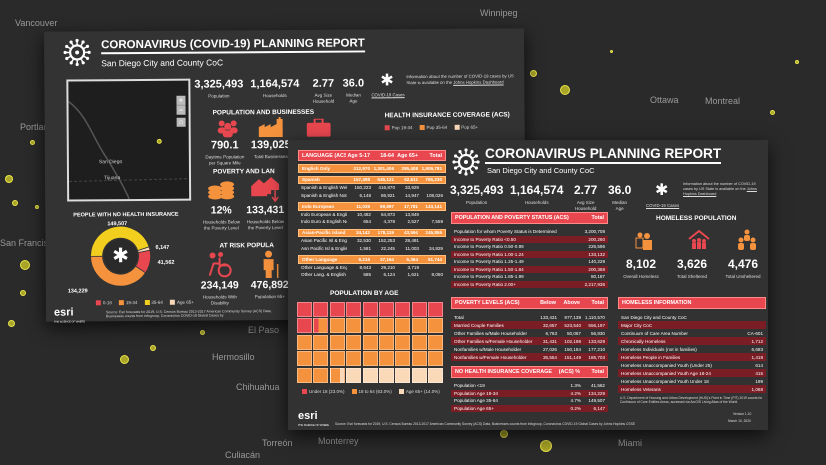  What do you see at coordinates (489, 277) in the screenshot?
I see `table-cell: Income to Poverty Ratio 1.85-1.99` at bounding box center [489, 277].